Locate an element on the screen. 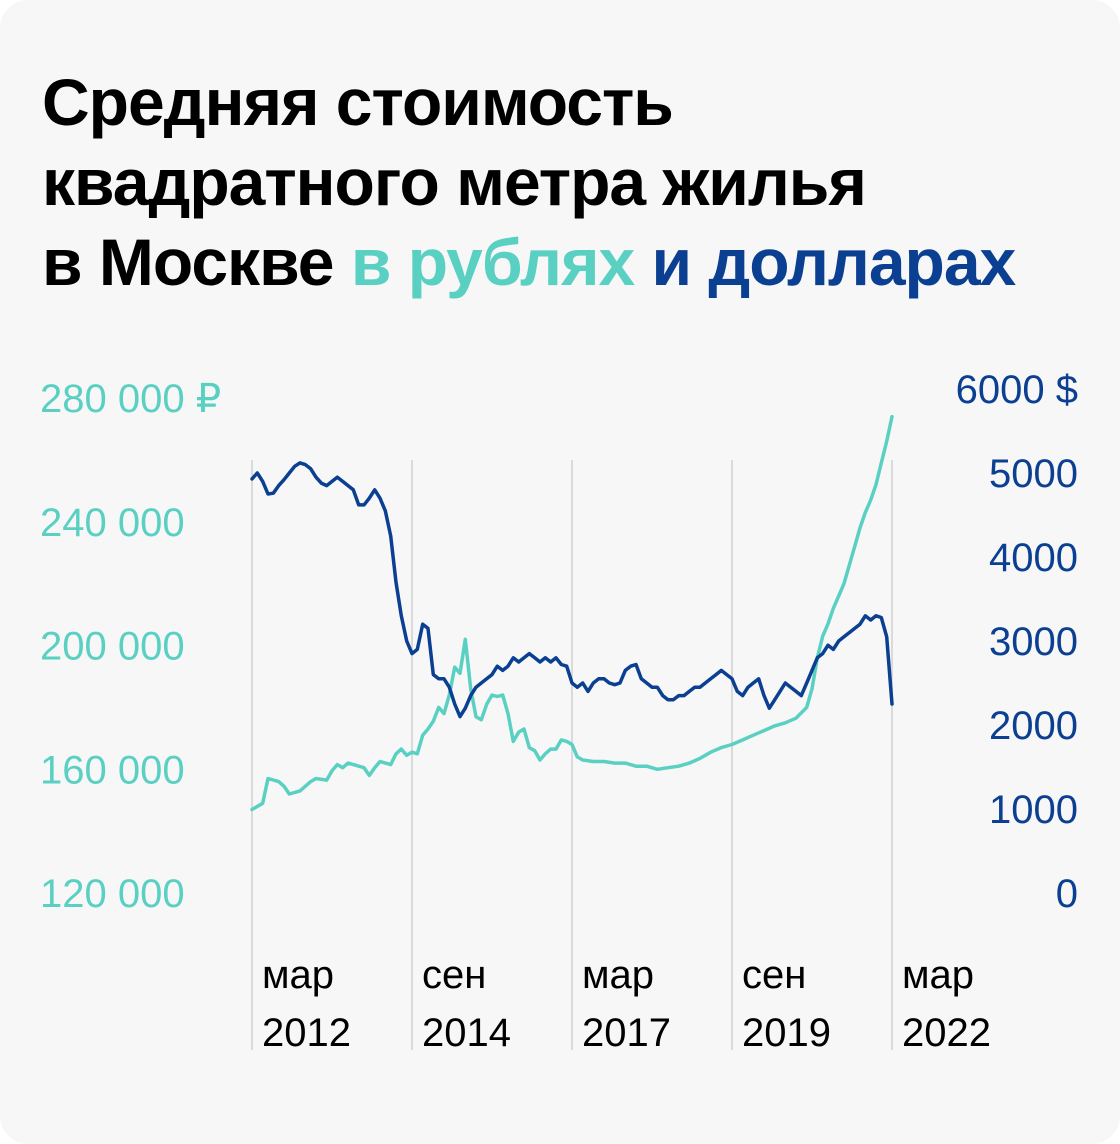  x-tick-year: 2014 is located at coordinates (466, 1033).